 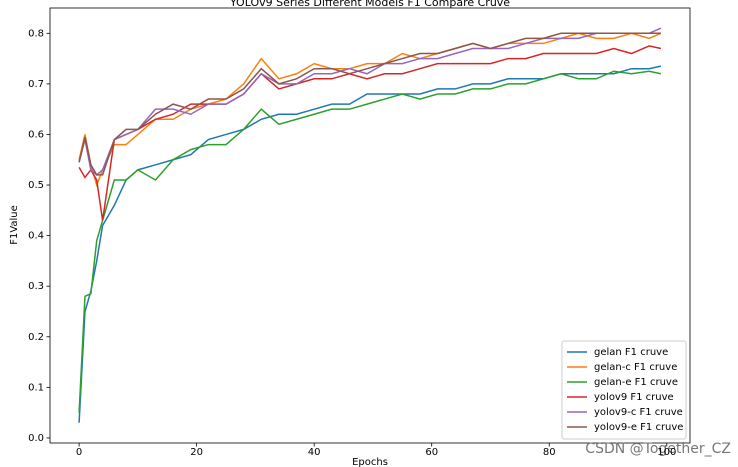 I want to click on legend-label: yolov9 F1 cruve, so click(x=634, y=397).